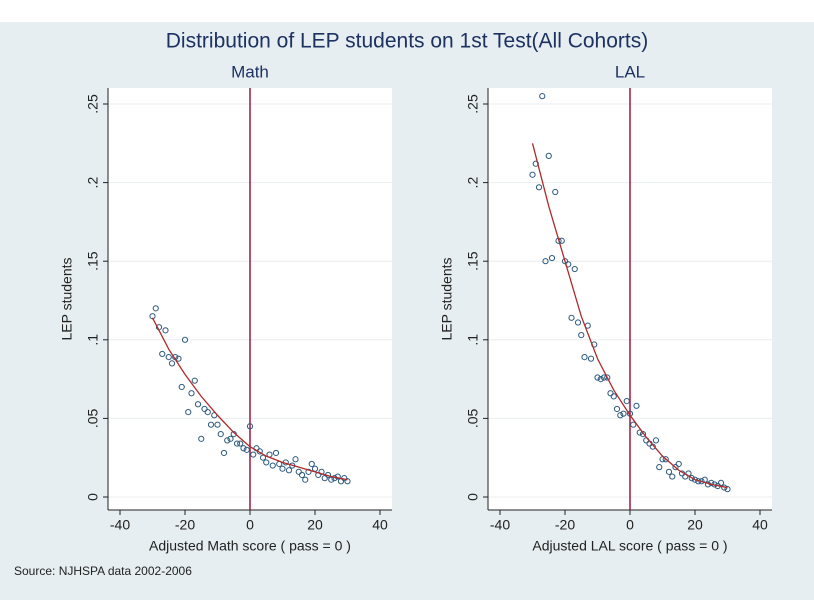 The image size is (814, 600). Describe the element at coordinates (103, 571) in the screenshot. I see `source-note: Source: NJHSPA data 2002-2006` at that location.